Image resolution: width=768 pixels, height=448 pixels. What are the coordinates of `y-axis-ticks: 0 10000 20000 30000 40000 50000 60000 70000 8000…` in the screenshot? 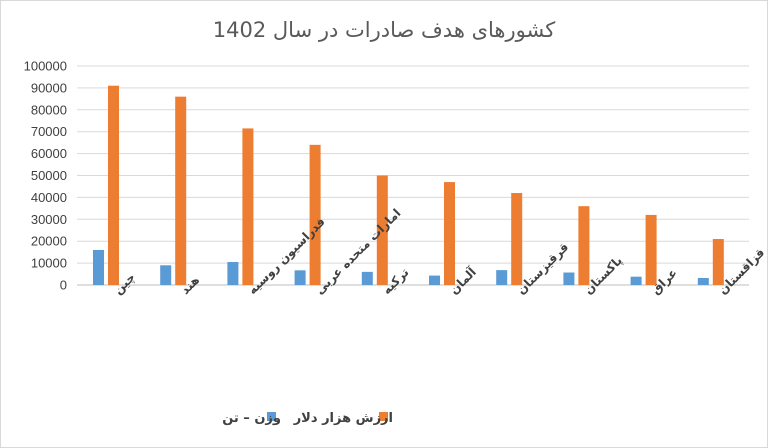 It's located at (45, 176).